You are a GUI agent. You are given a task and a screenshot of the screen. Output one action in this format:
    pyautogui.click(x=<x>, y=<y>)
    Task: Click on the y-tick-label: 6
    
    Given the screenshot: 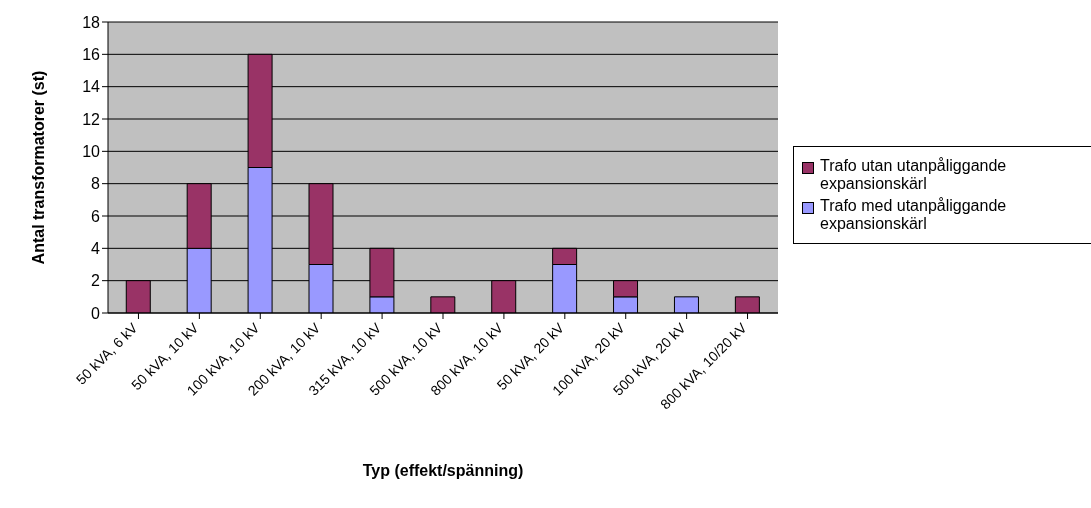 What is the action you would take?
    pyautogui.click(x=96, y=216)
    